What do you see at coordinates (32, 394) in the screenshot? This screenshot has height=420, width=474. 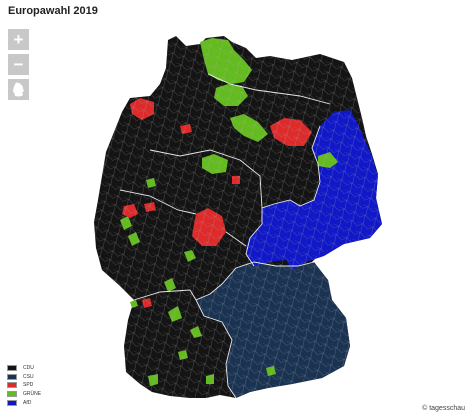 I see `legend-label: GRÜNE` at bounding box center [32, 394].